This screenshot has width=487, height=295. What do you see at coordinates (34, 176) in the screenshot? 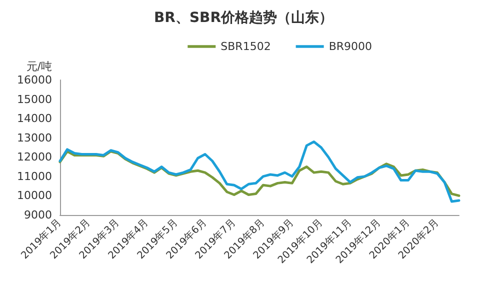
I see `y-tick-label: 11000` at bounding box center [34, 176].